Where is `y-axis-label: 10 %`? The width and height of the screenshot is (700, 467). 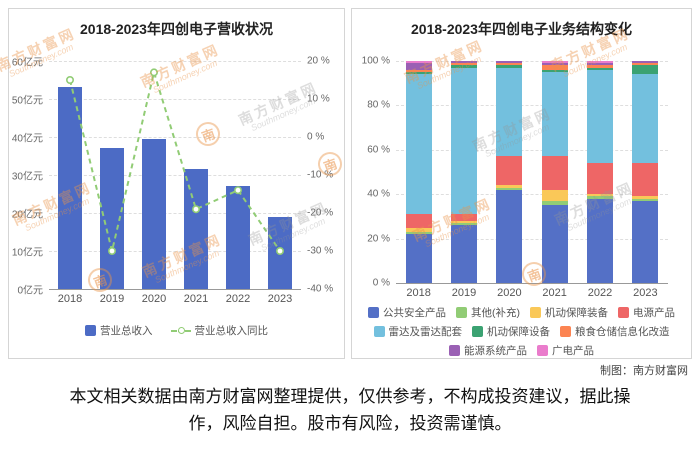 y-axis-label: 10 % is located at coordinates (318, 99).